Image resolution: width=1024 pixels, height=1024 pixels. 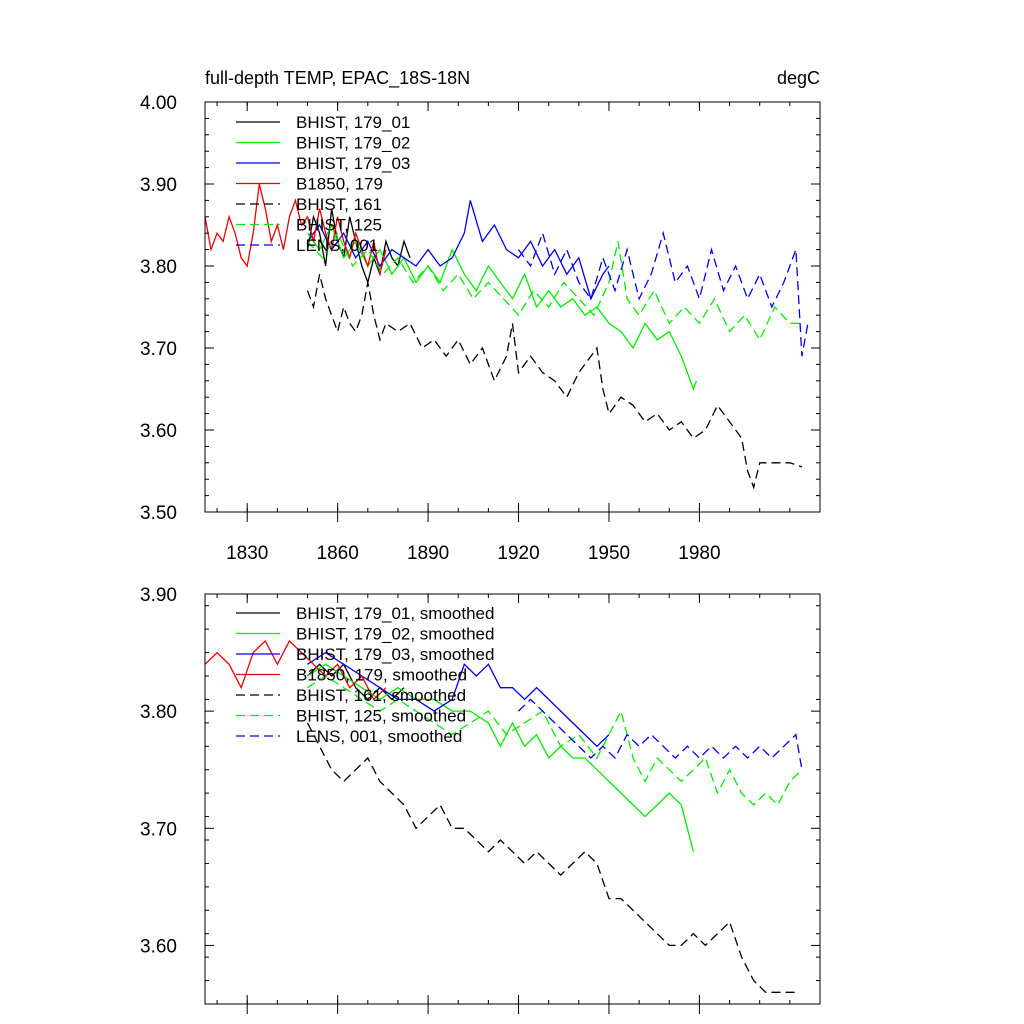 What do you see at coordinates (158, 103) in the screenshot?
I see `y-tick-label: 4.00` at bounding box center [158, 103].